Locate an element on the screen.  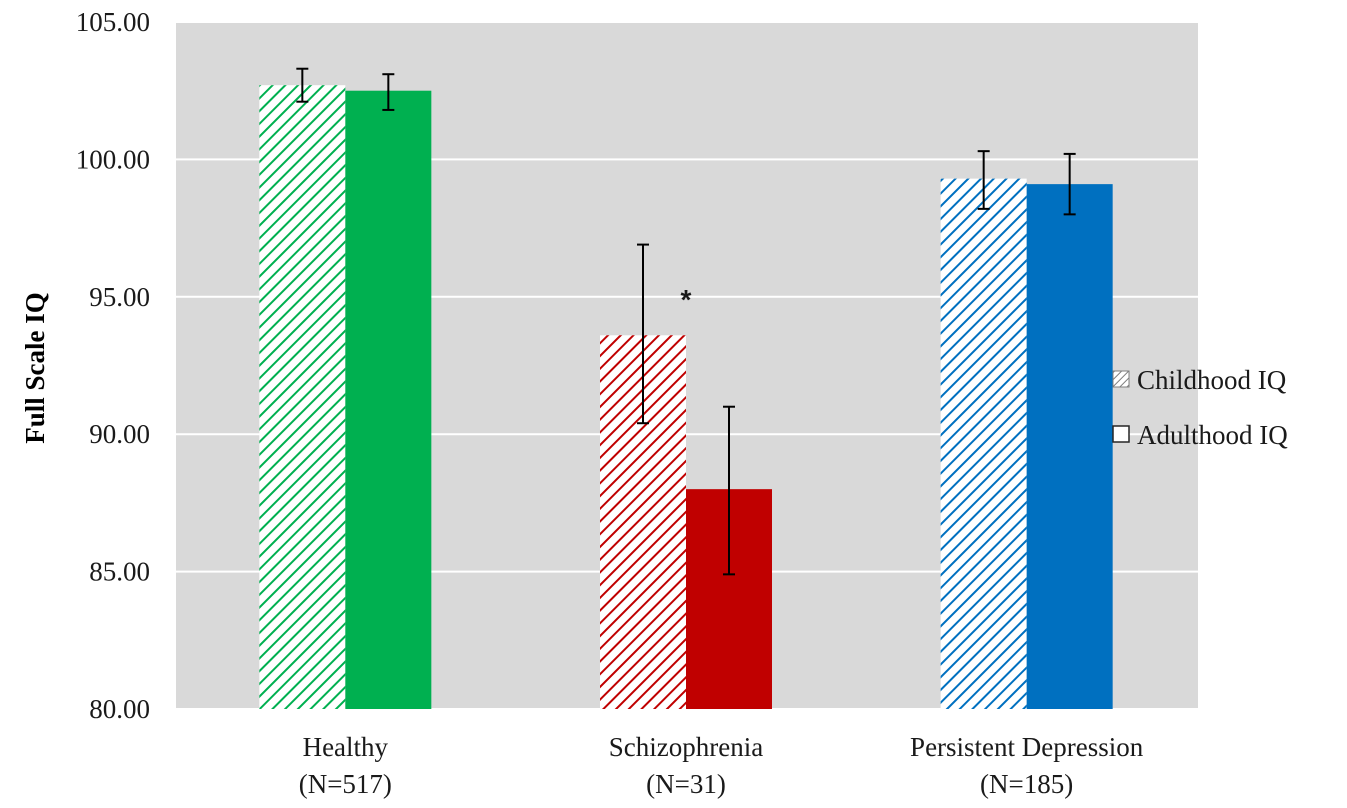
y-tick-label: 100.00 is located at coordinates (113, 159).